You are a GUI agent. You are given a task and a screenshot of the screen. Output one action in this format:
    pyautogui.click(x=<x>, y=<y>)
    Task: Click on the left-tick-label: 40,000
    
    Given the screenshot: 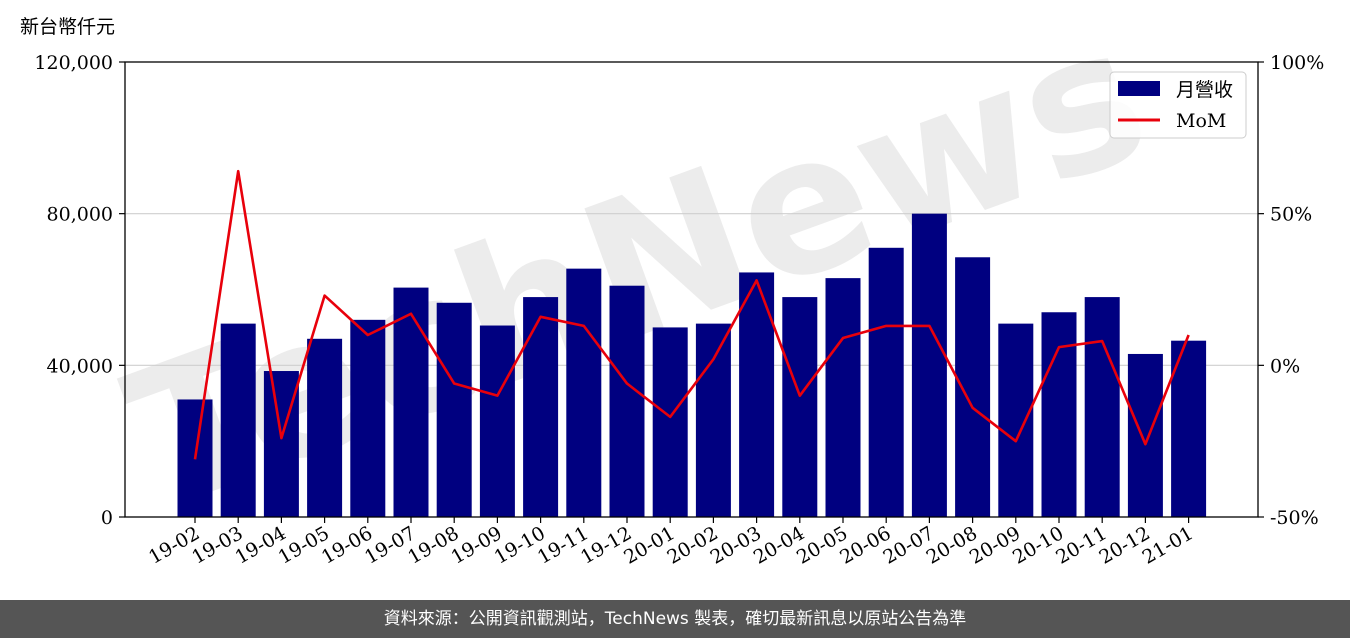 What is the action you would take?
    pyautogui.click(x=80, y=366)
    